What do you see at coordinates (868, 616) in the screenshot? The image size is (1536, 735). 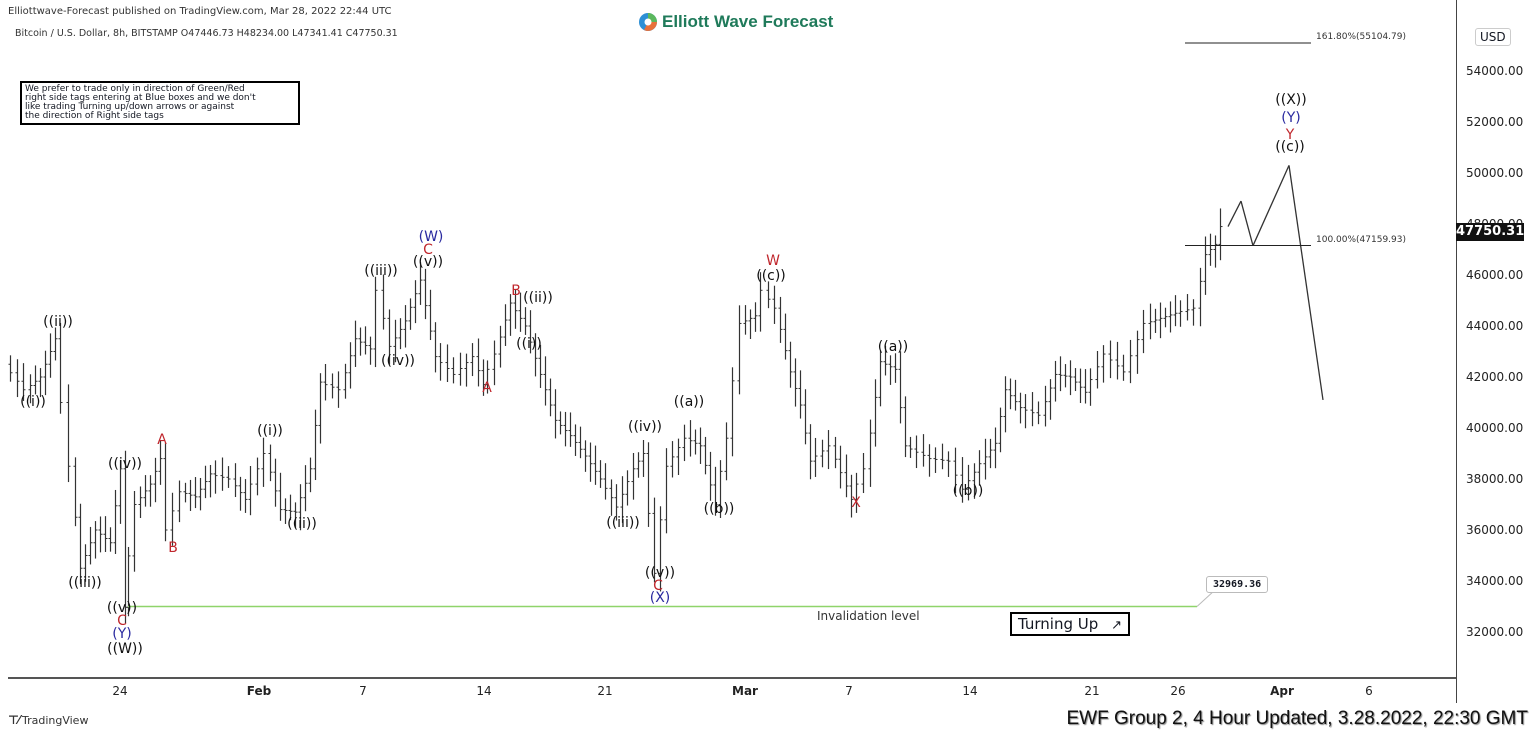 I see `invalidation-label: Invalidation level` at bounding box center [868, 616].